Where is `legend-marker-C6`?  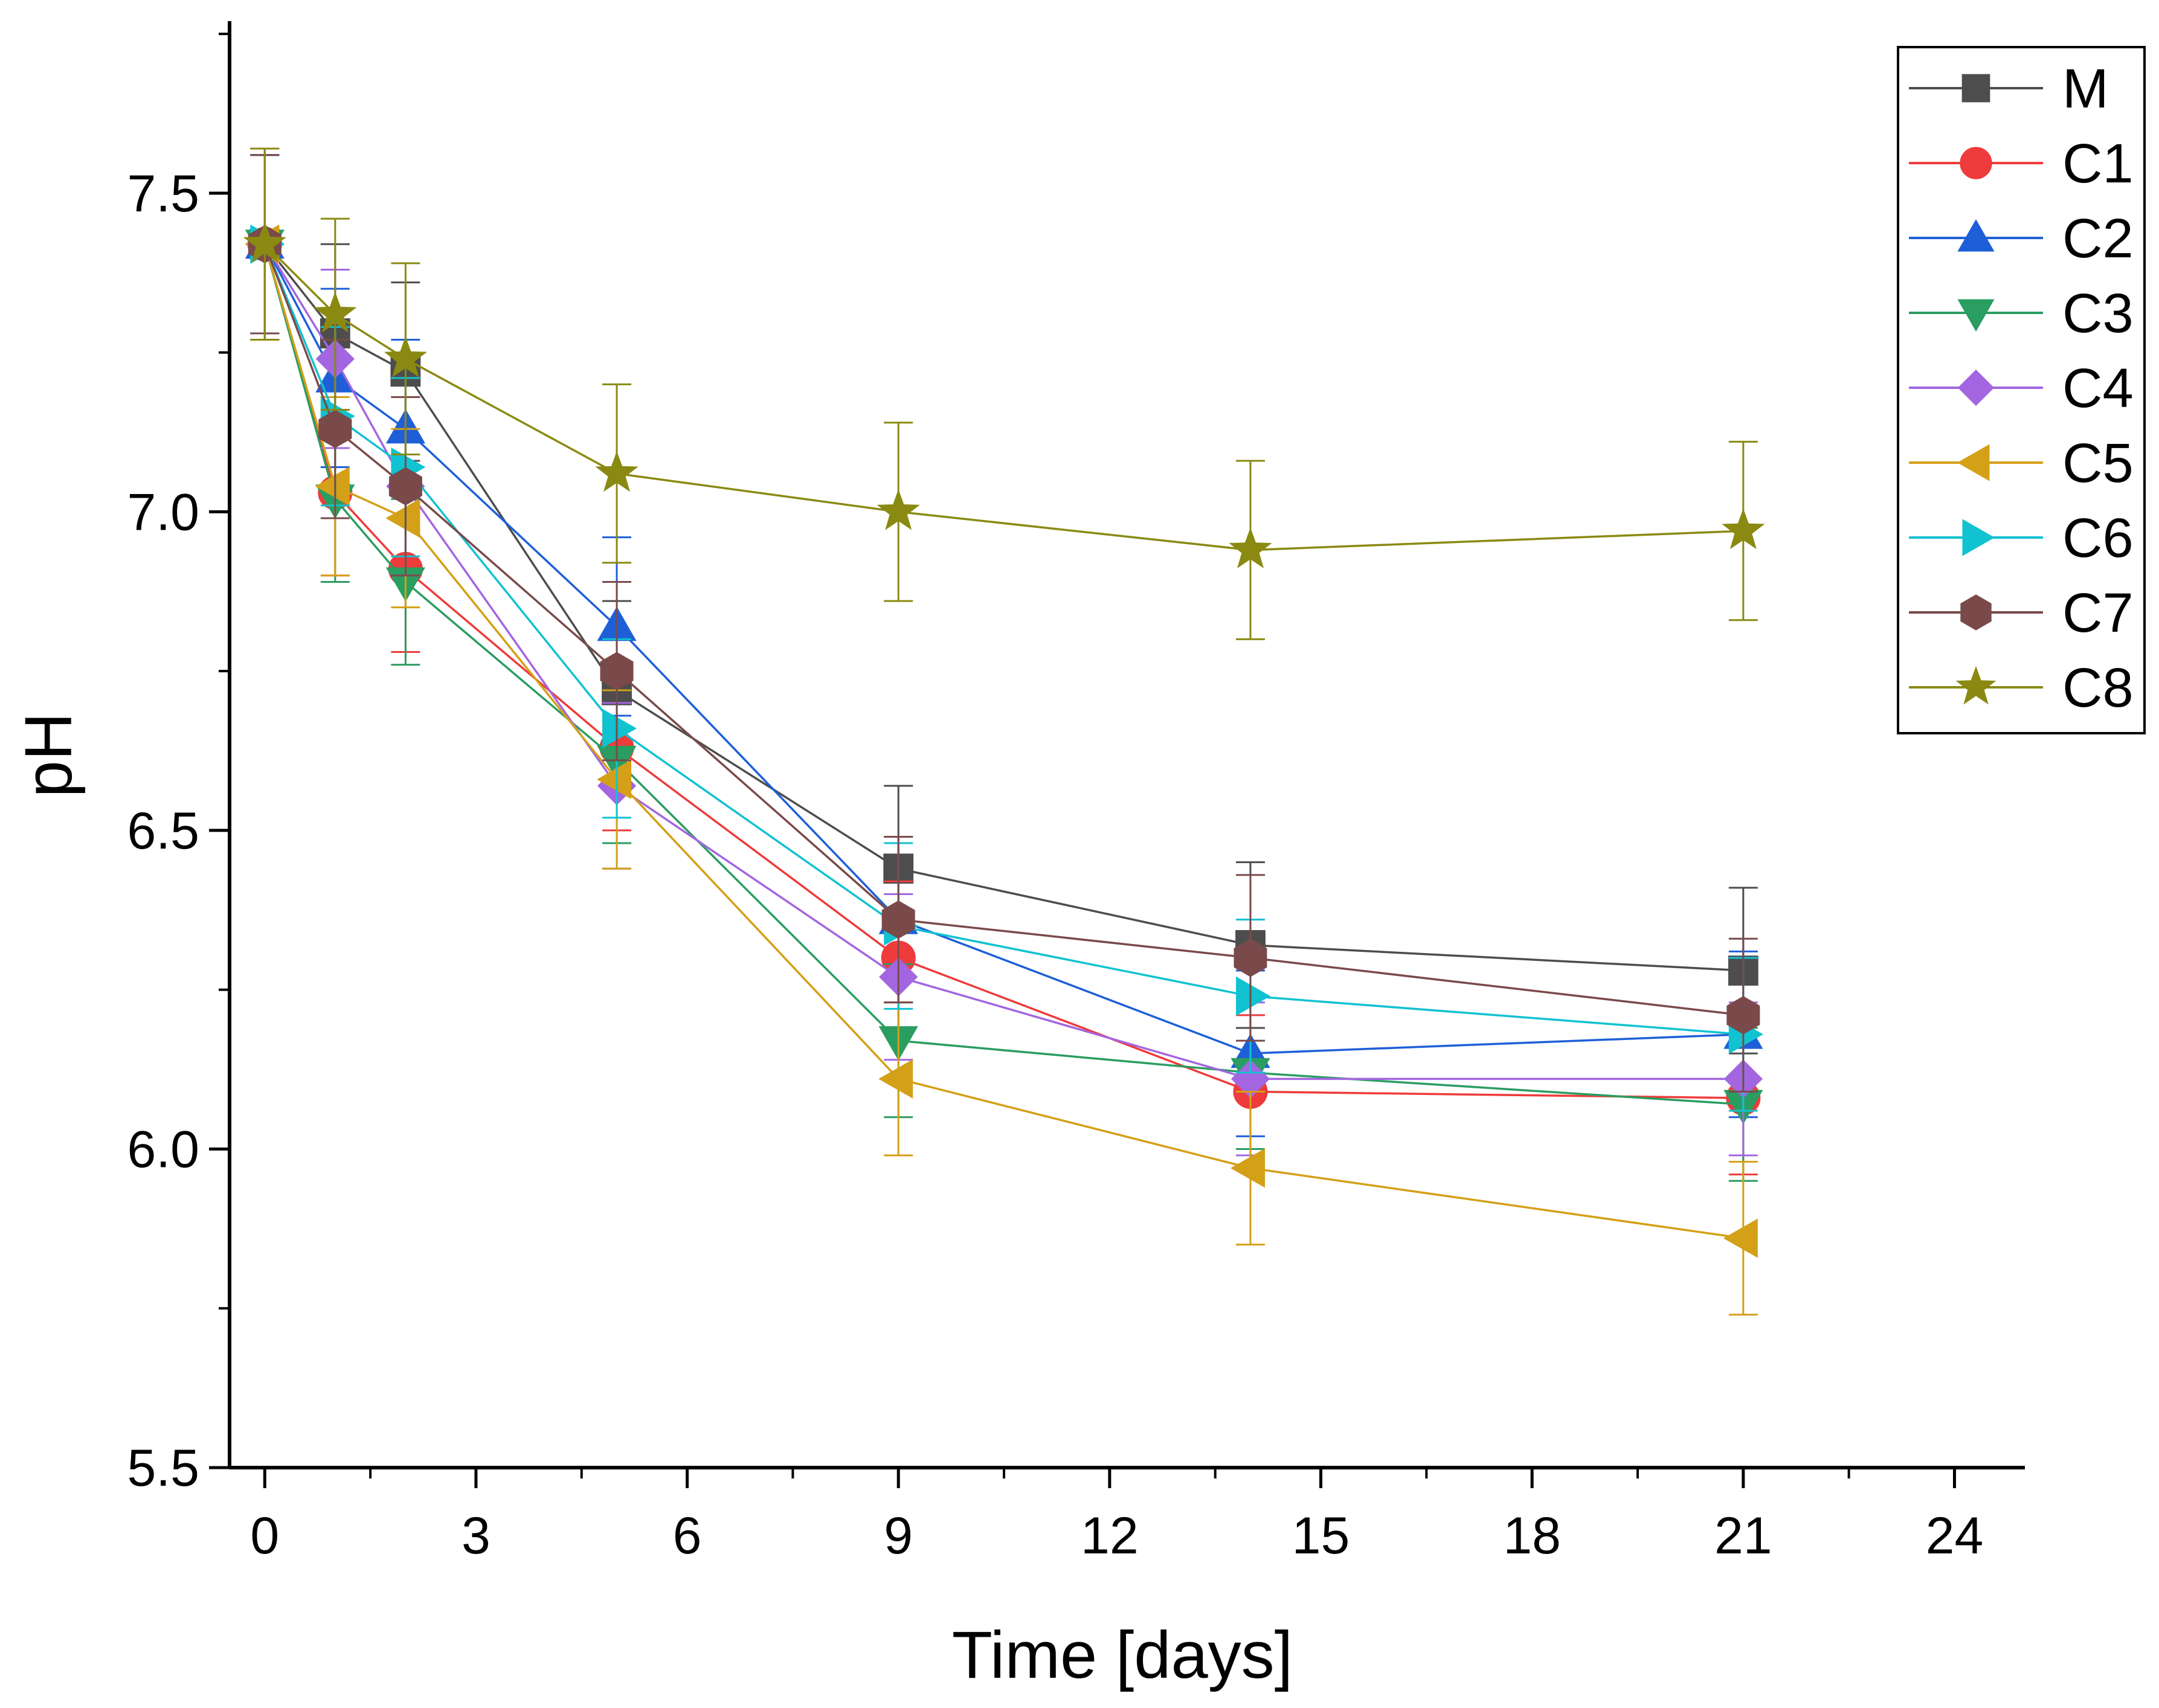 legend-marker-C6 is located at coordinates (1978, 537).